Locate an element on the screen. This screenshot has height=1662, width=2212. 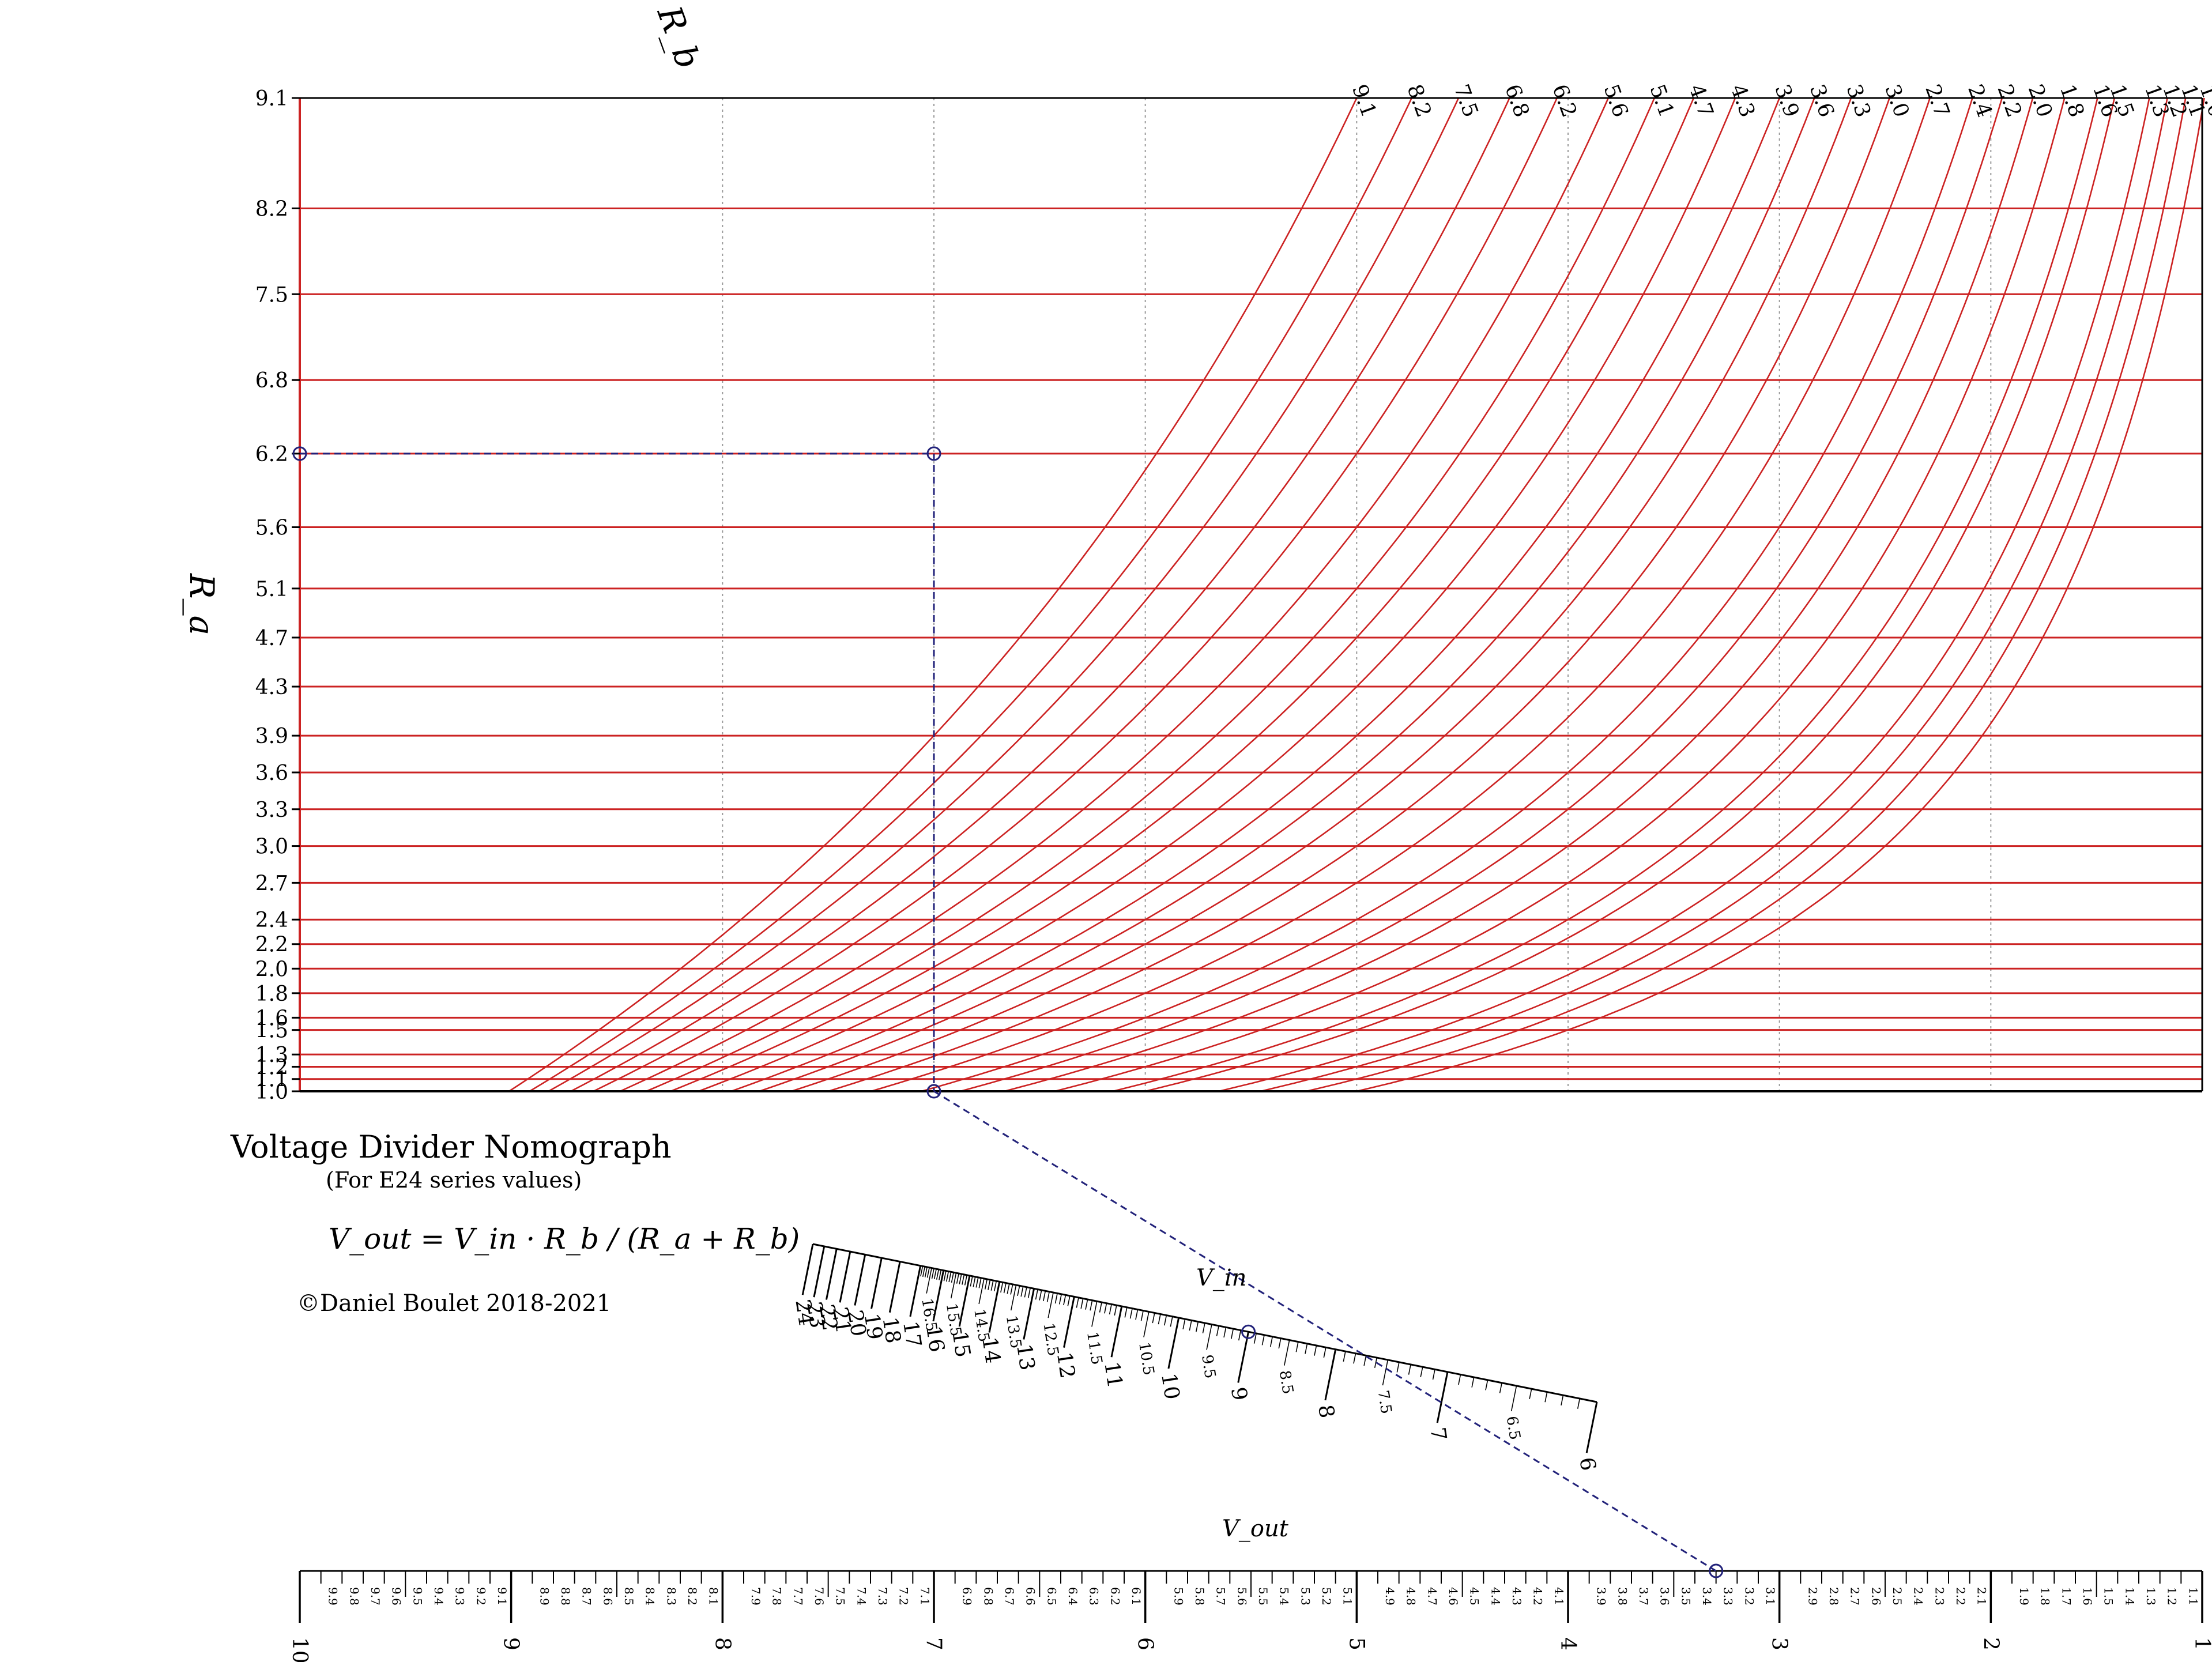
vout-minor-label: 5.2 is located at coordinates (1326, 1596).